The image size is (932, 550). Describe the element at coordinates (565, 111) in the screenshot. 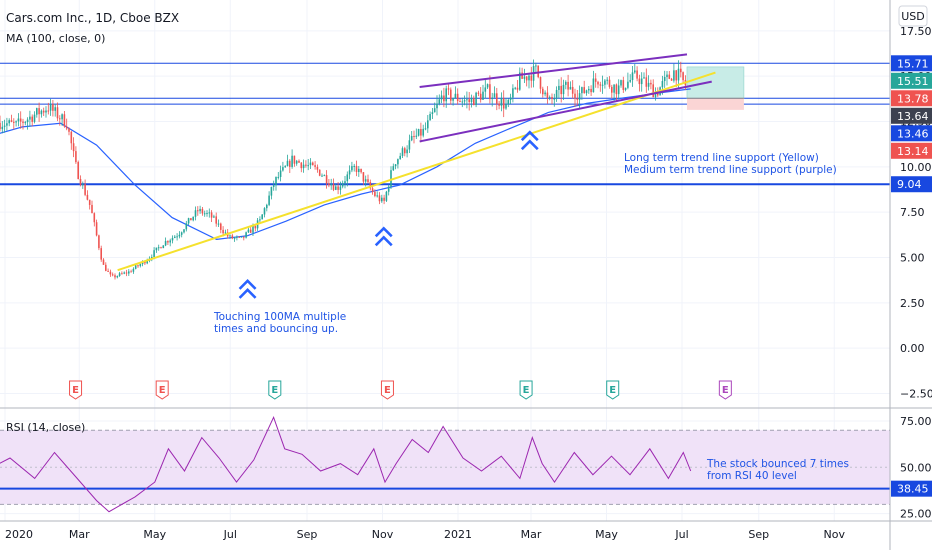

I see `purple-channel-lower` at that location.